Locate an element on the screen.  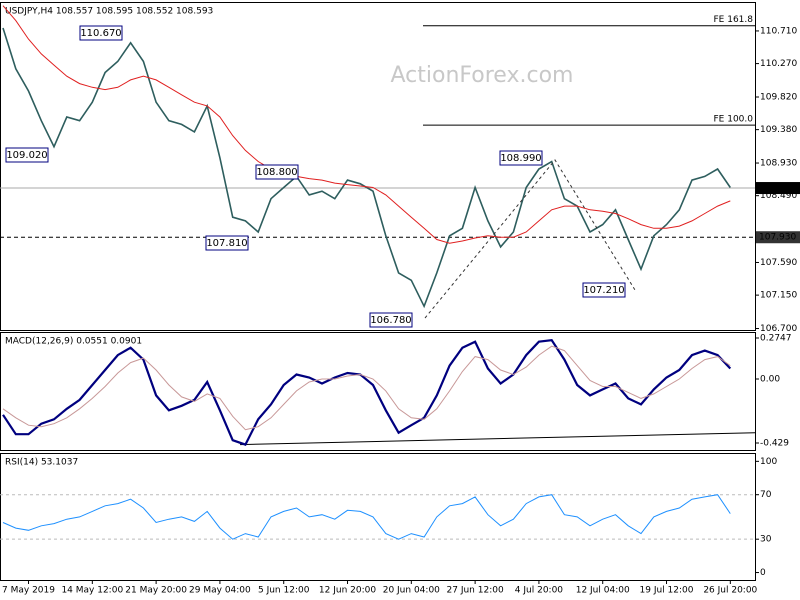
y-tick-label: 106.700 is located at coordinates (778, 329).